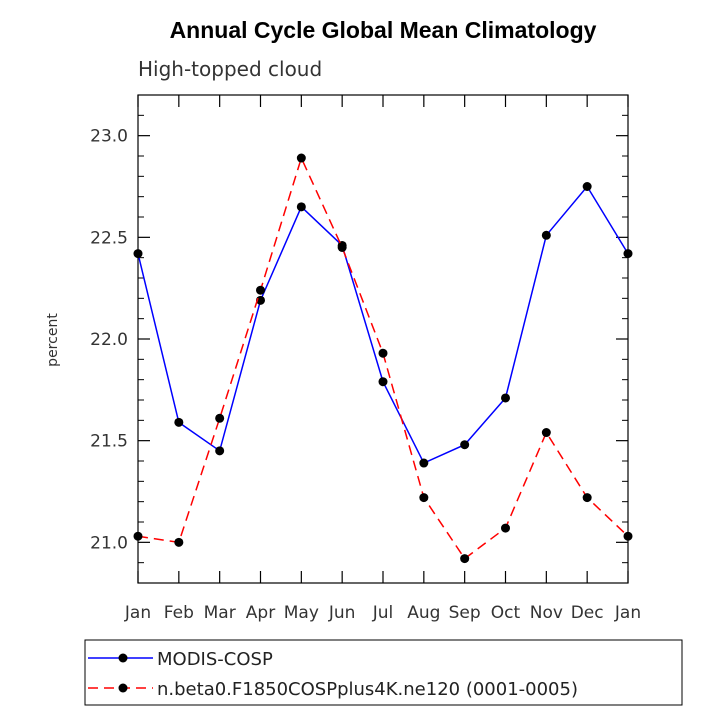 This screenshot has height=725, width=725. Describe the element at coordinates (260, 613) in the screenshot. I see `x-tick-label: Apr` at that location.